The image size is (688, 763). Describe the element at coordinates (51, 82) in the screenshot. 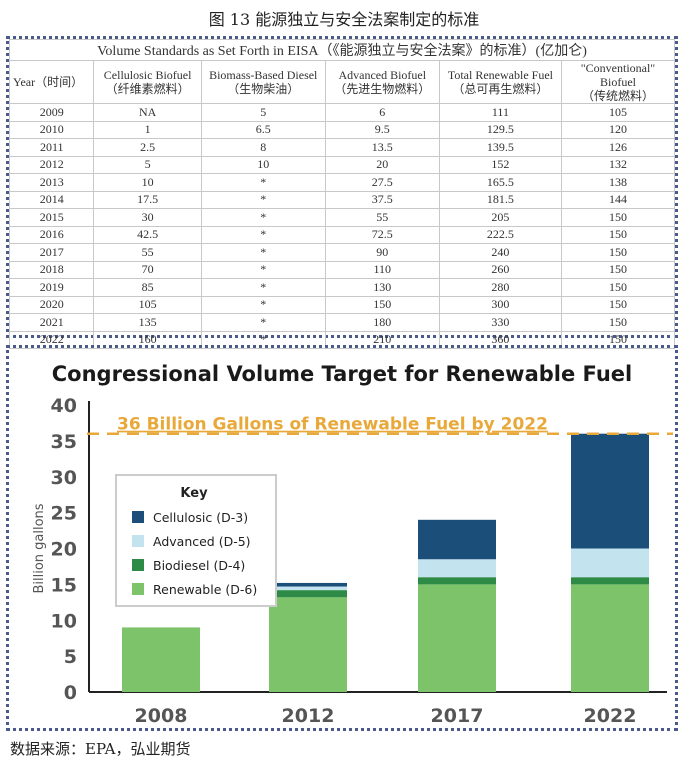

I see `column-header: Year（时间）` at that location.